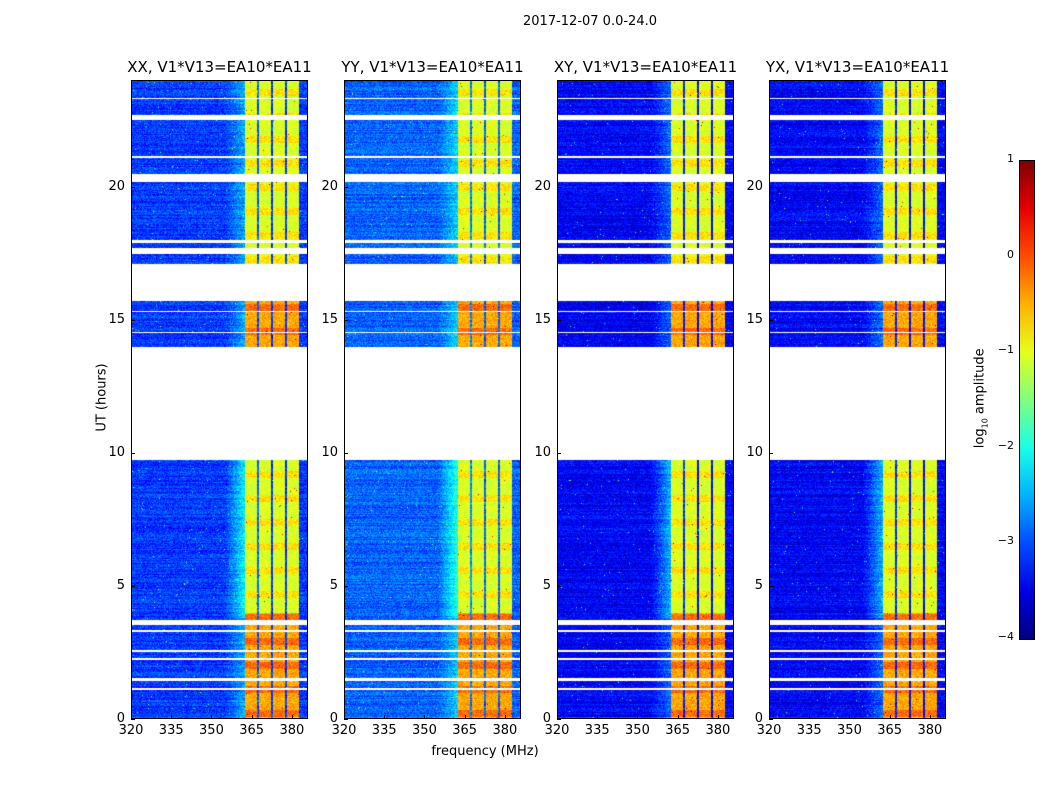 The height and width of the screenshot is (800, 1050). Describe the element at coordinates (645, 67) in the screenshot. I see `panel-title: XY, V1*V13=EA10*EA11` at that location.